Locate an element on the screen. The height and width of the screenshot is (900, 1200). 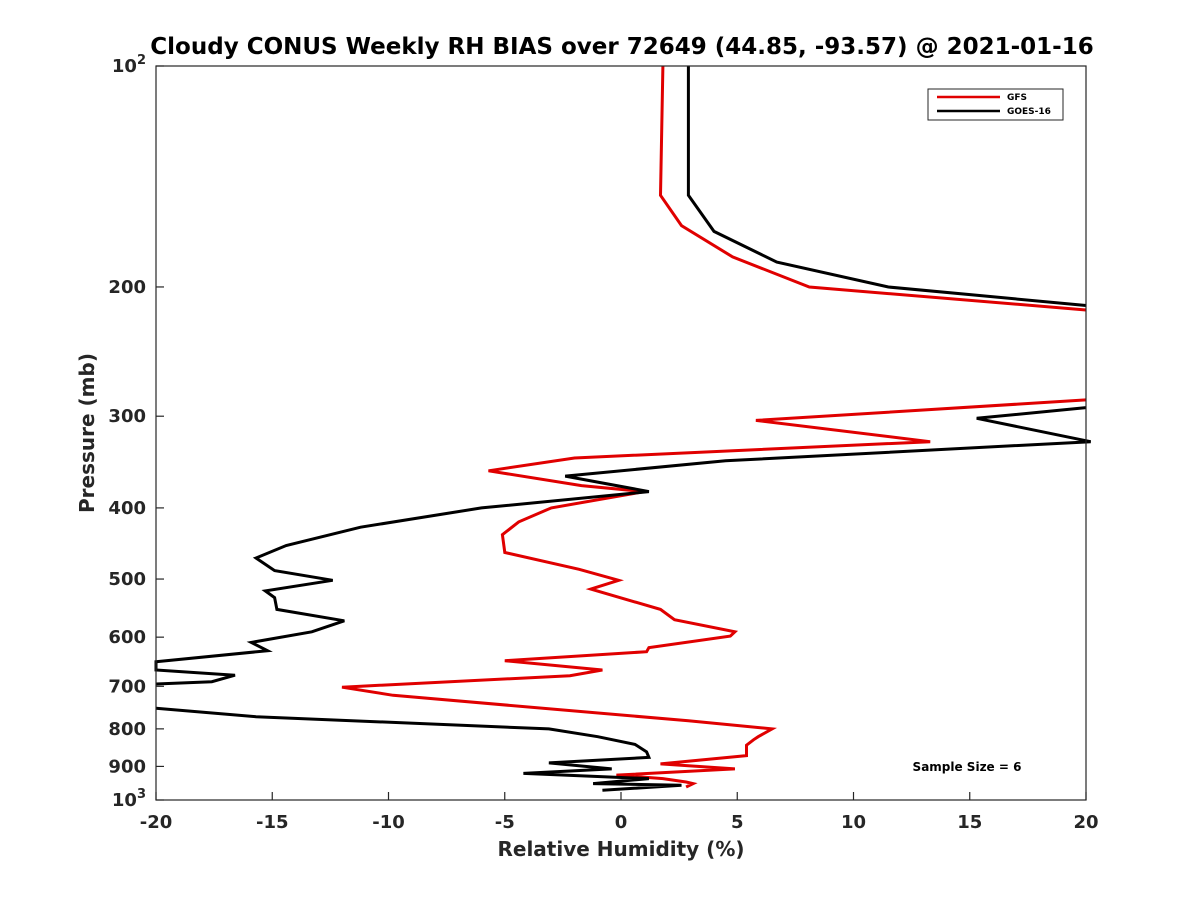
y-tick-label: 300 is located at coordinates (127, 416).